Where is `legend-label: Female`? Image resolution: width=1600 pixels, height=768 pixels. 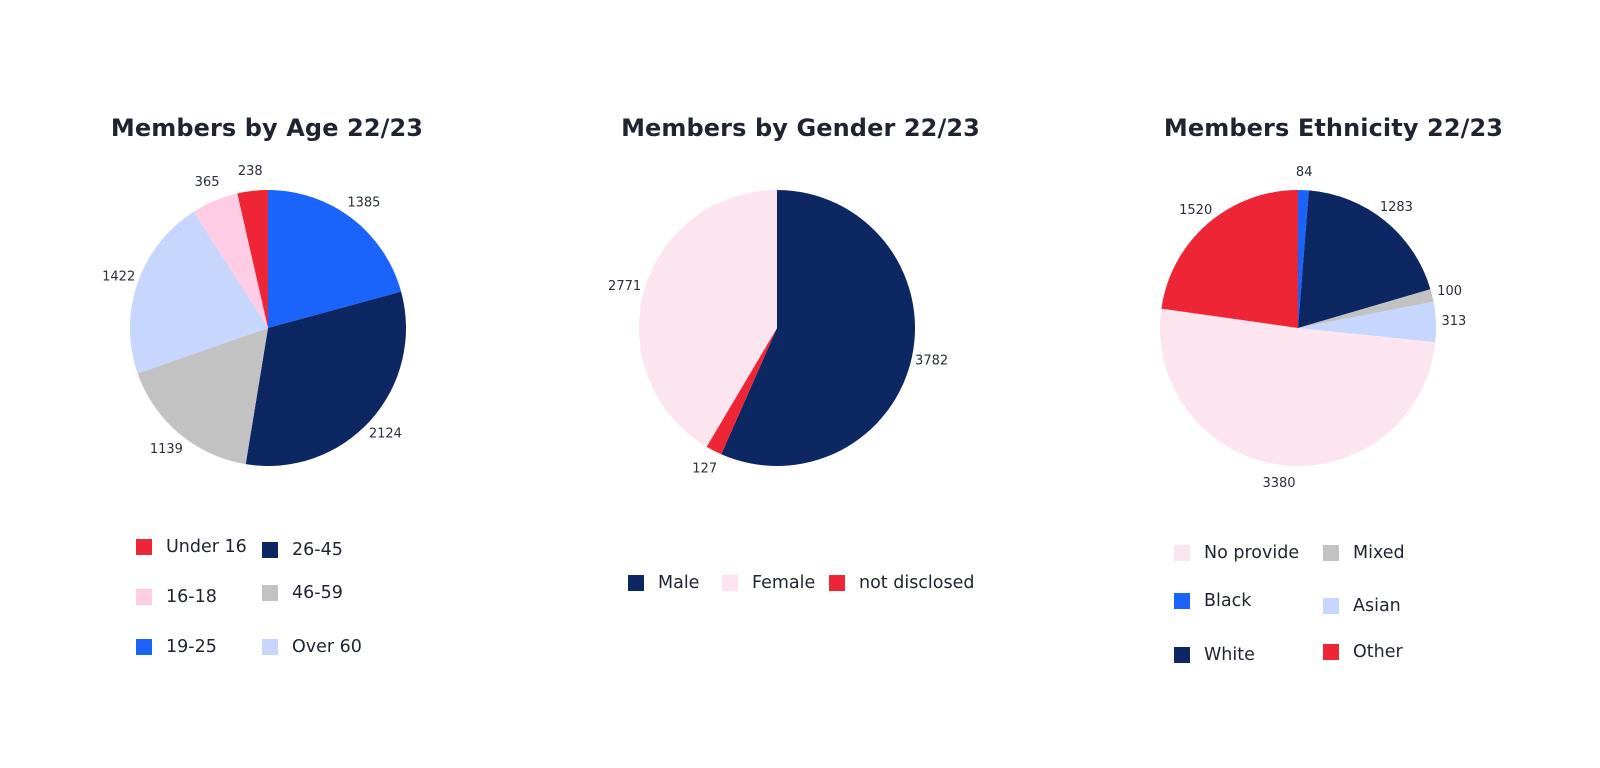
legend-label: Female is located at coordinates (784, 583).